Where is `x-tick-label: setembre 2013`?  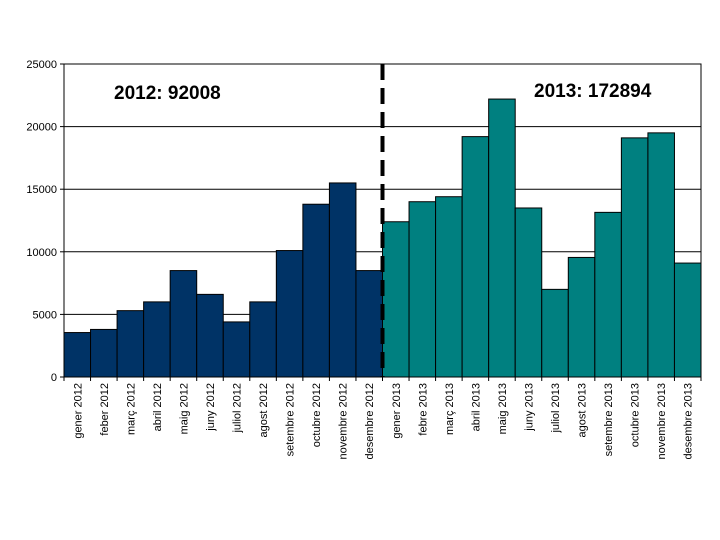 x-tick-label: setembre 2013 is located at coordinates (609, 419).